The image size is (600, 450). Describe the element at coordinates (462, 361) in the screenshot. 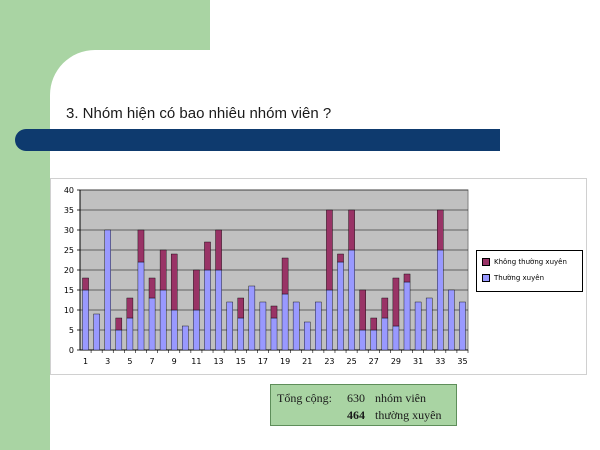

I see `x-tick-label: 35` at that location.